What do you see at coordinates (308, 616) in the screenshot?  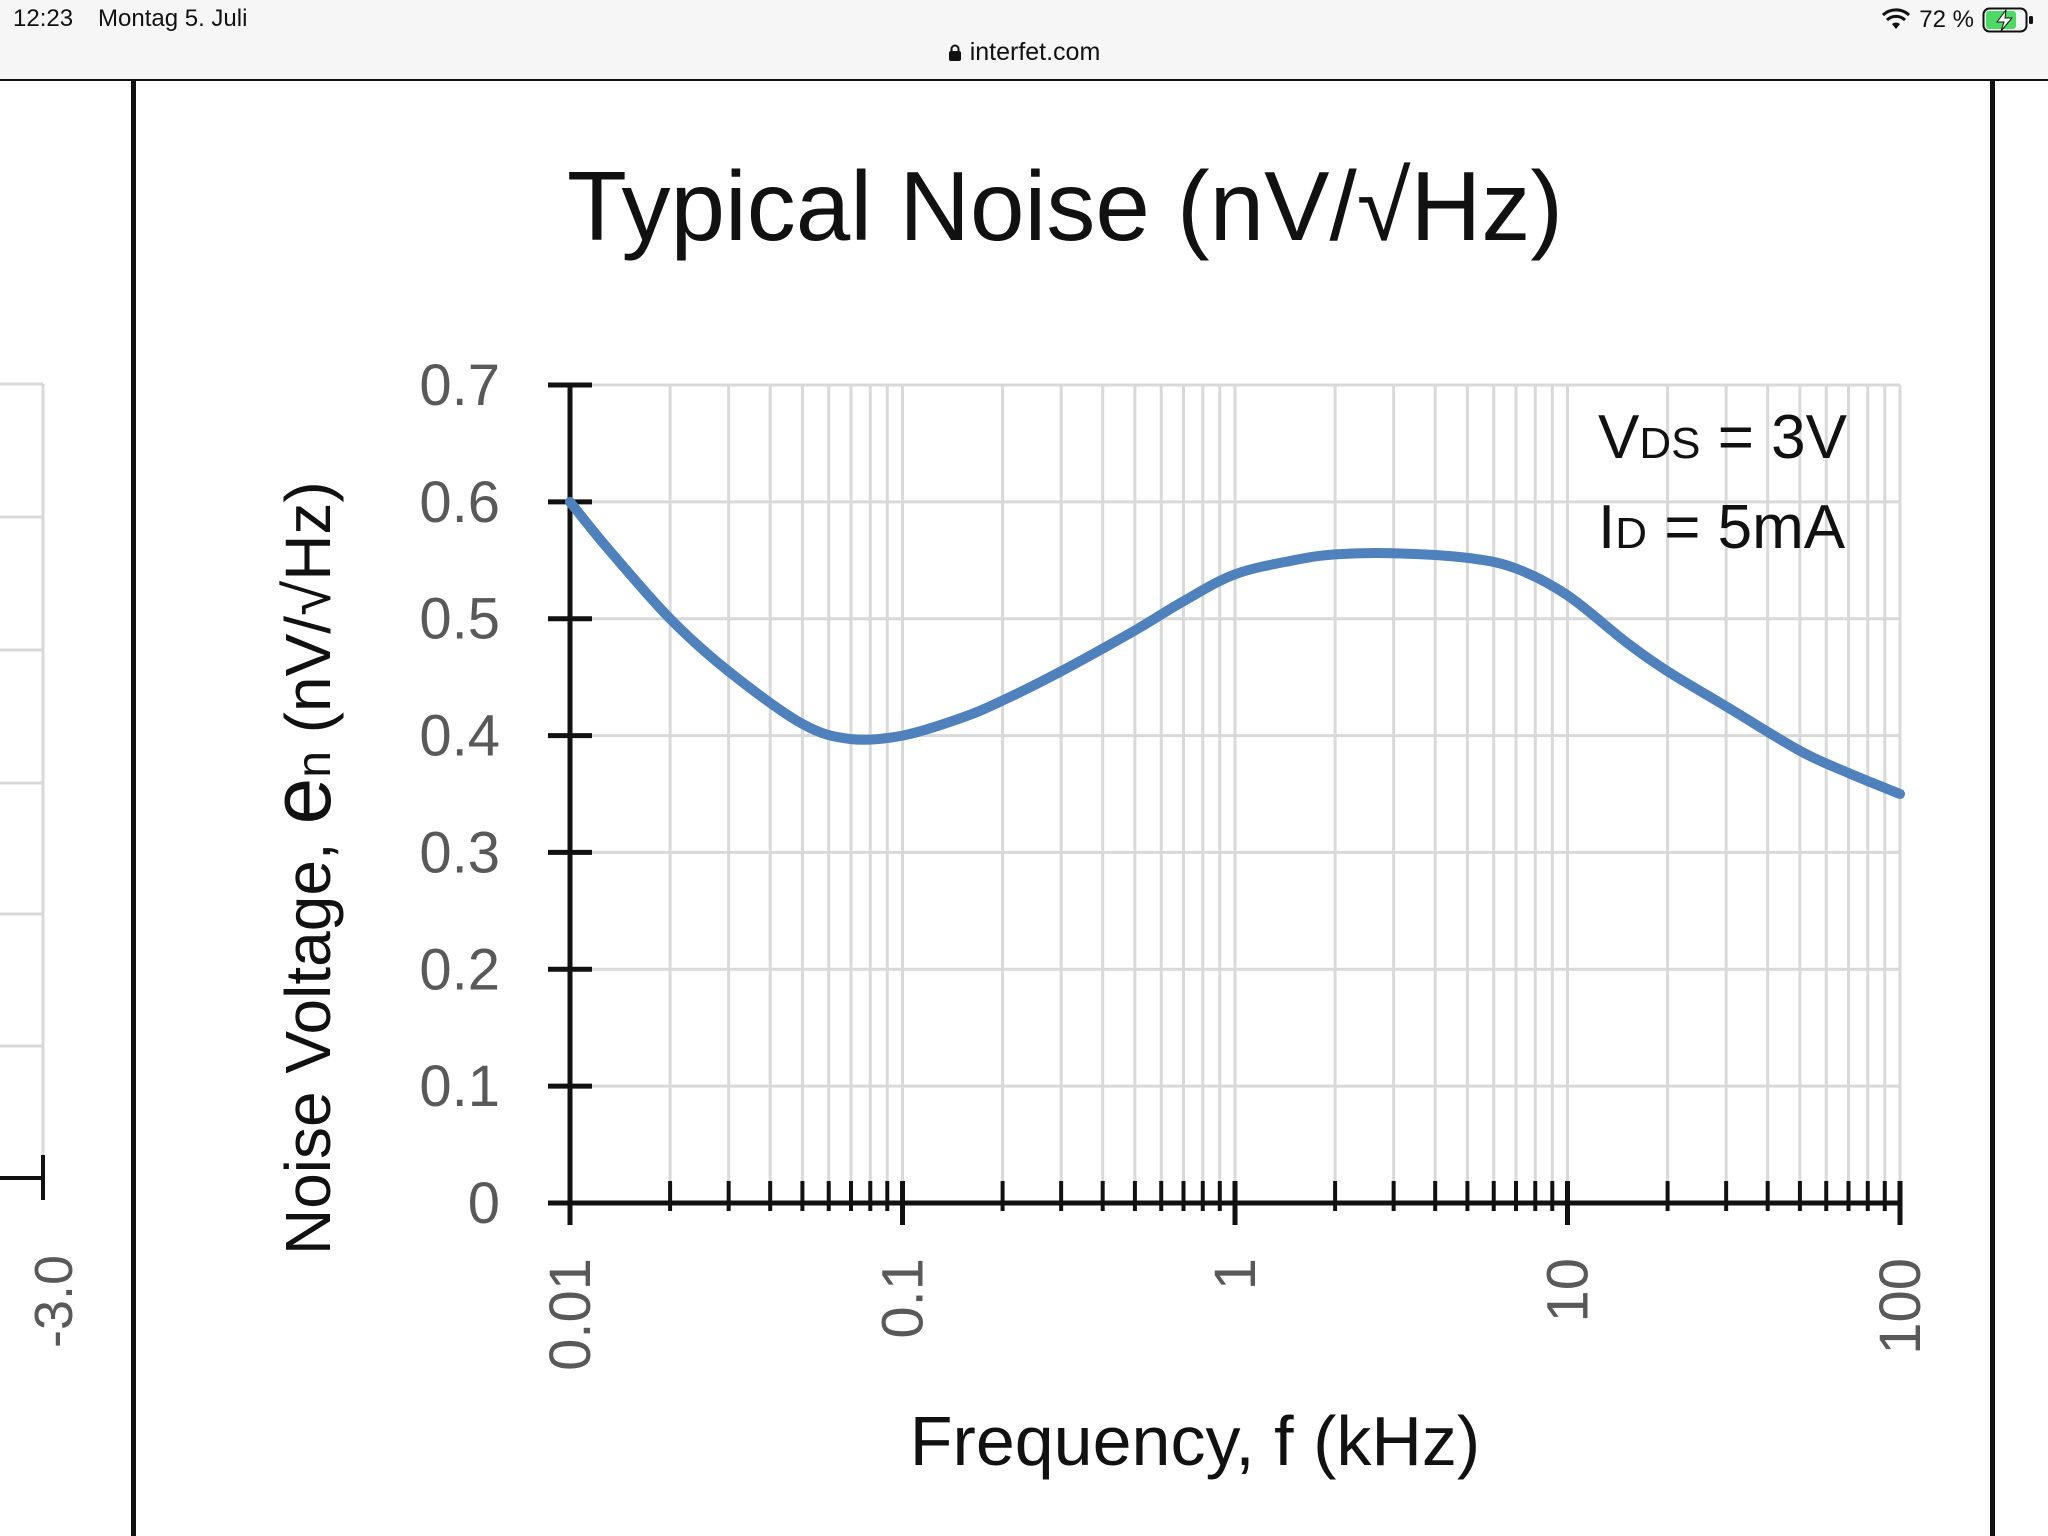 I see `y-axis-label-suffix: (nV/√Hz)` at bounding box center [308, 616].